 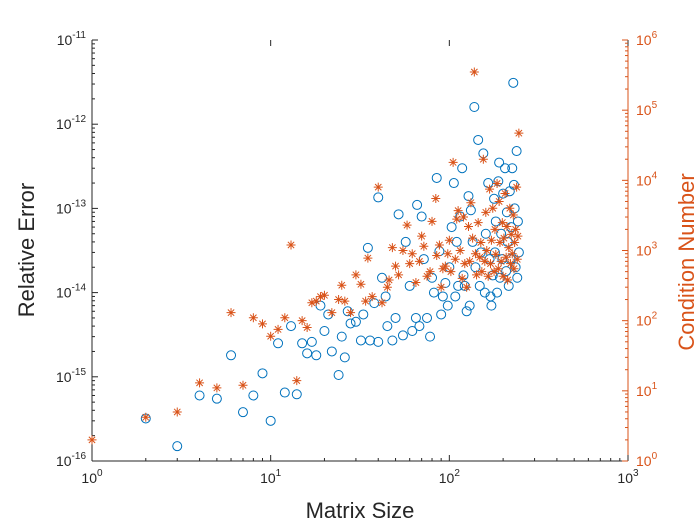 I want to click on x-tick-label: 10³, so click(x=628, y=477).